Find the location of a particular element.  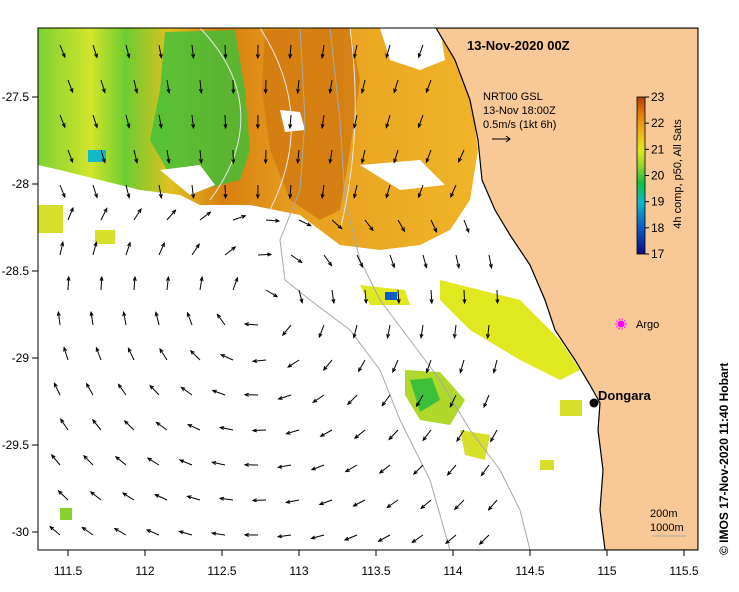

y-tick-label: -28 is located at coordinates (21, 184).